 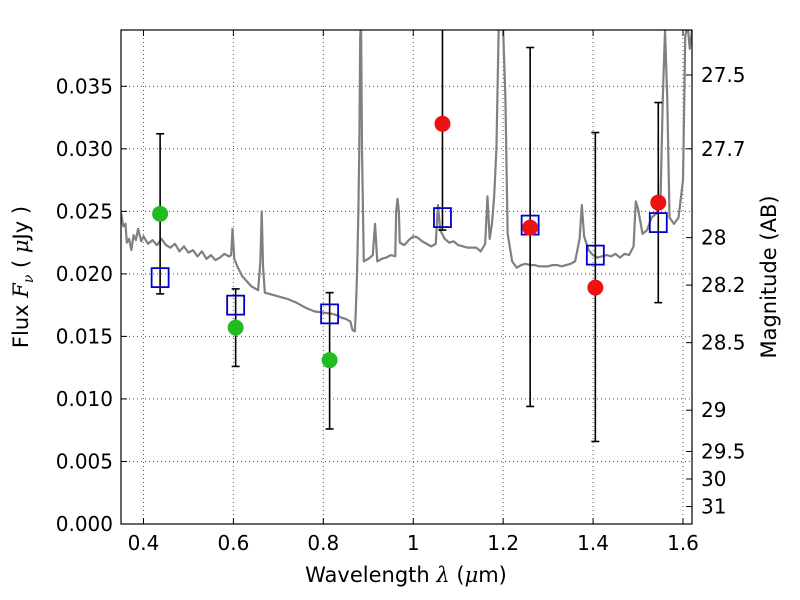 What do you see at coordinates (723, 149) in the screenshot?
I see `mag-tick-label: 27.7` at bounding box center [723, 149].